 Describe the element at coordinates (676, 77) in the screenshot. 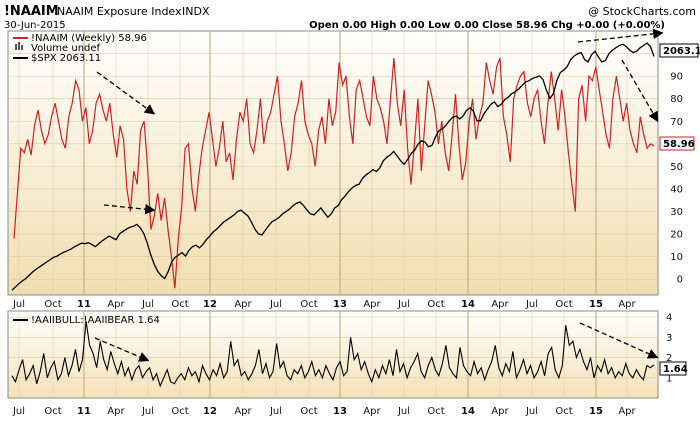

I see `main-y-tick-label: 90` at that location.